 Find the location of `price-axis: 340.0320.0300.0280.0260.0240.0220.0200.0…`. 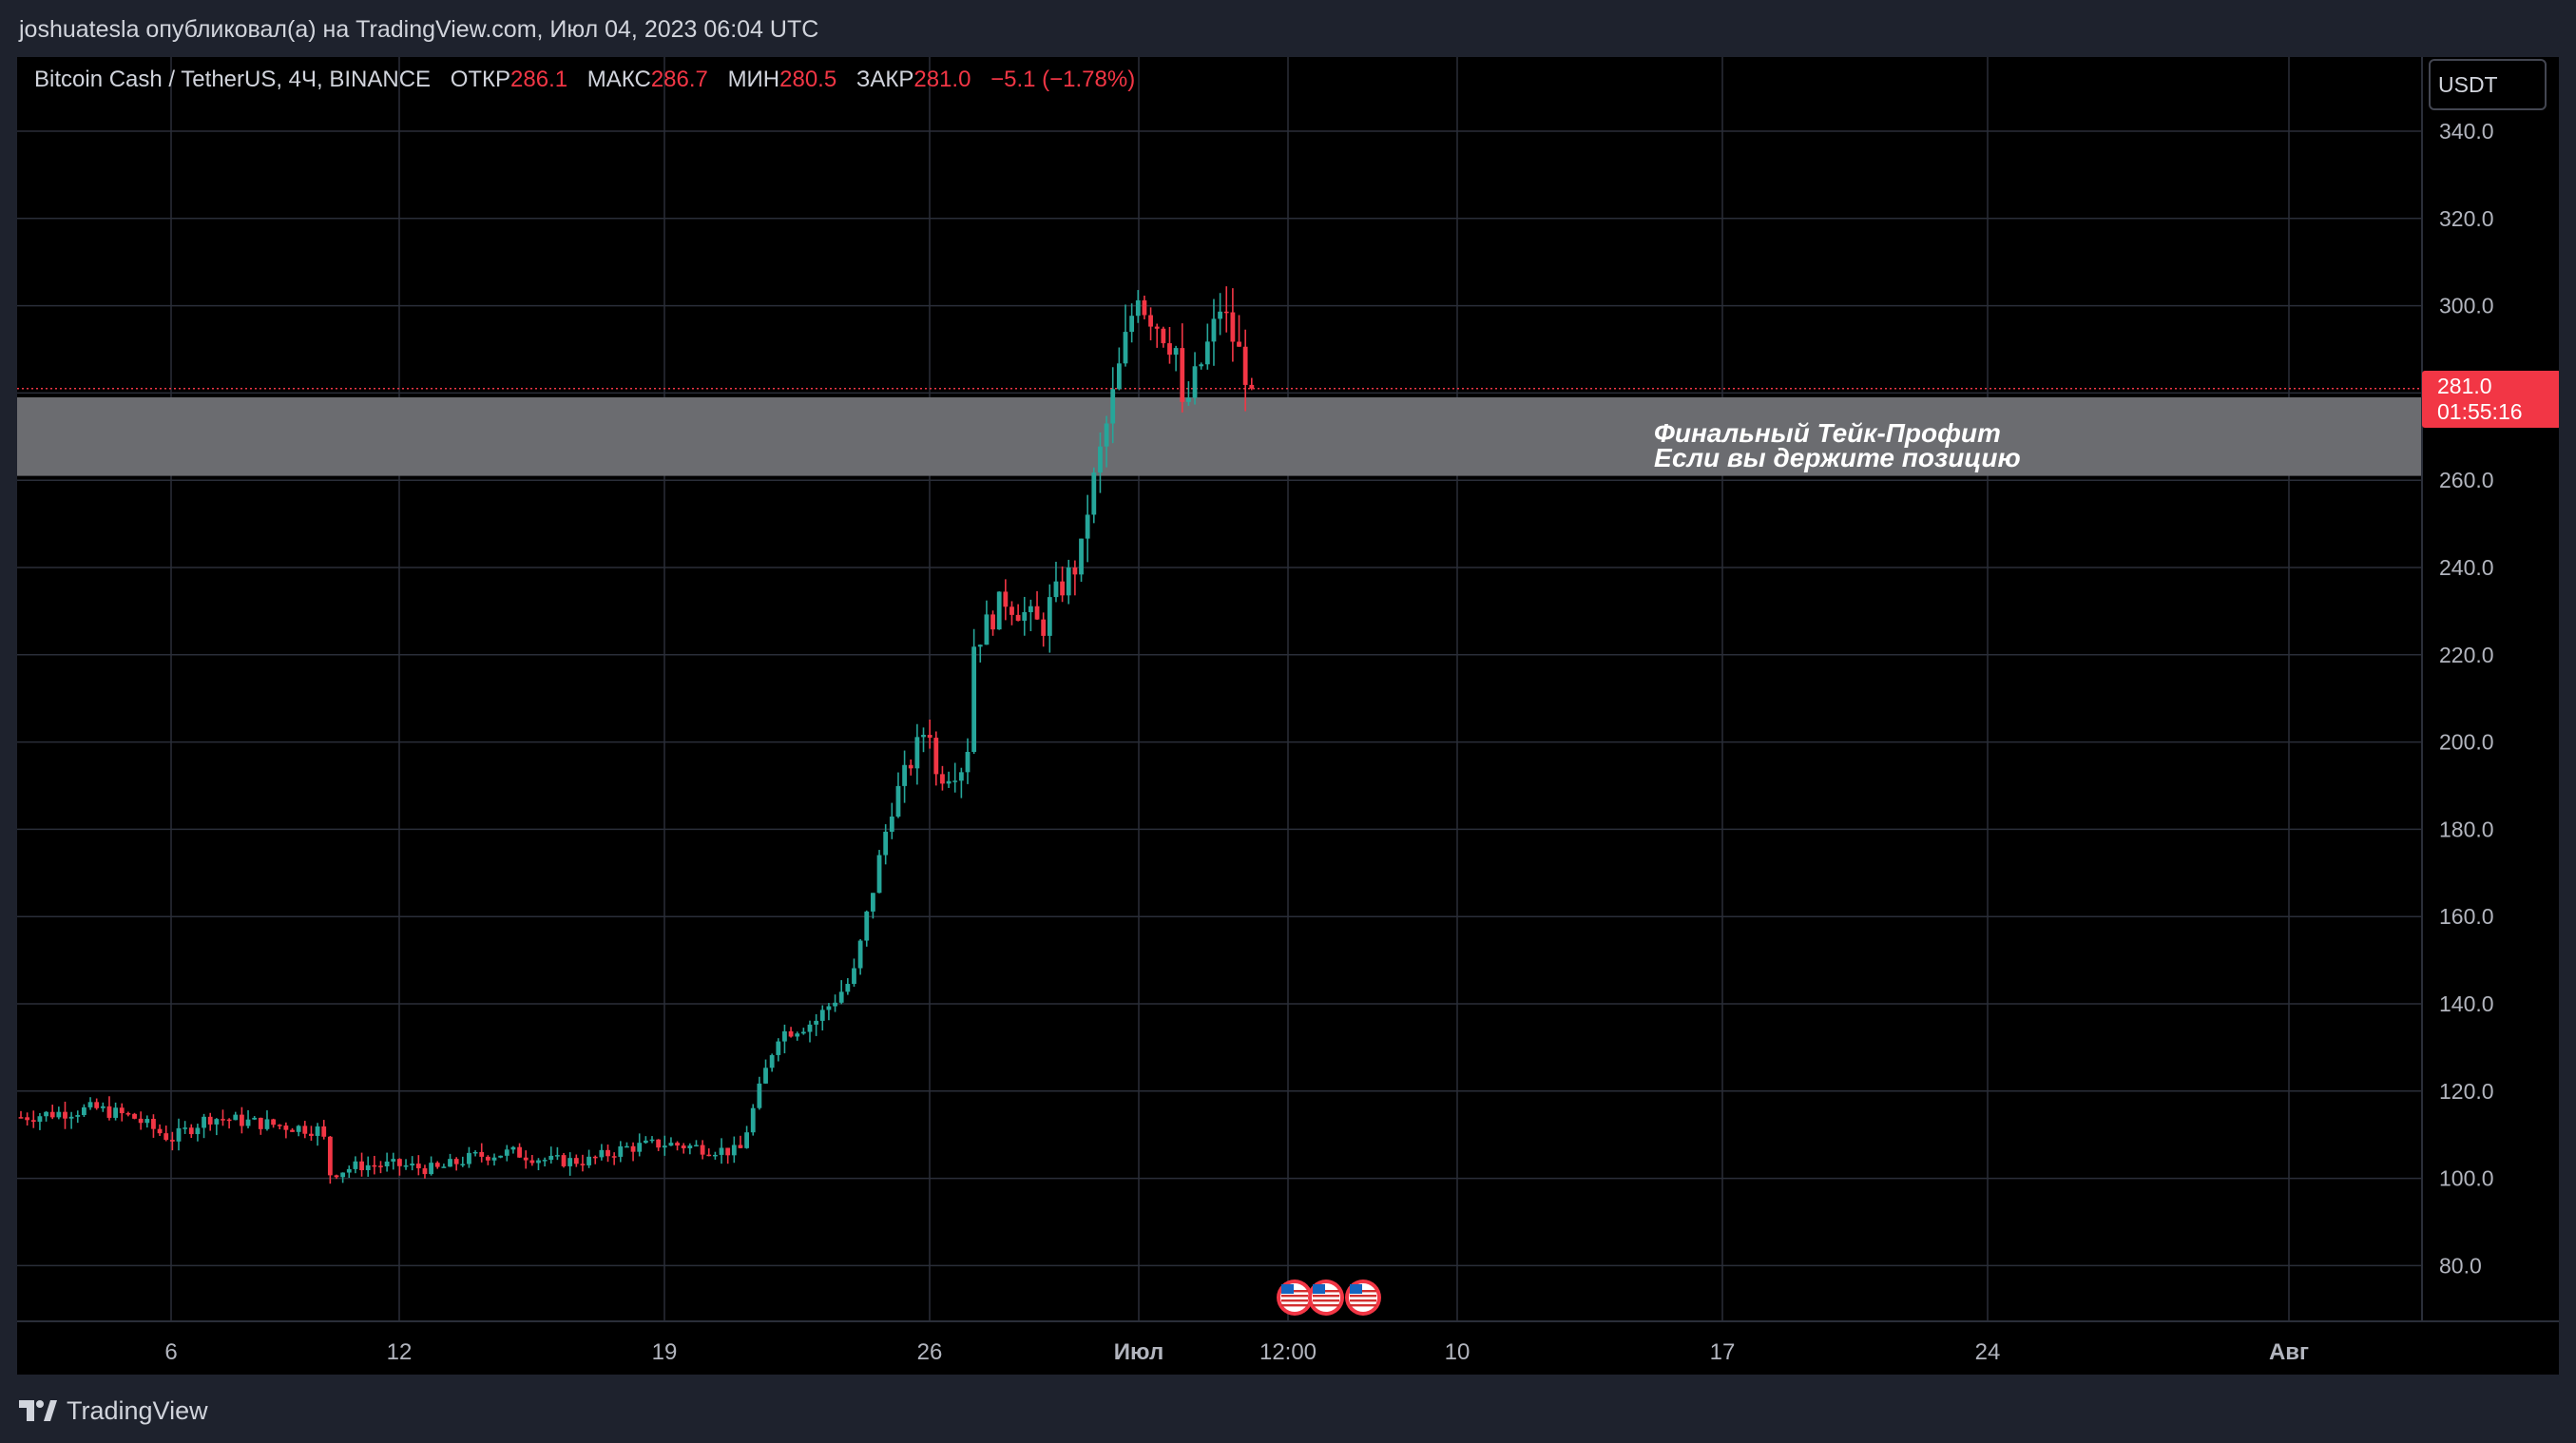

price-axis: 340.0320.0300.0280.0260.0240.0220.0200.0… is located at coordinates (2466, 698).